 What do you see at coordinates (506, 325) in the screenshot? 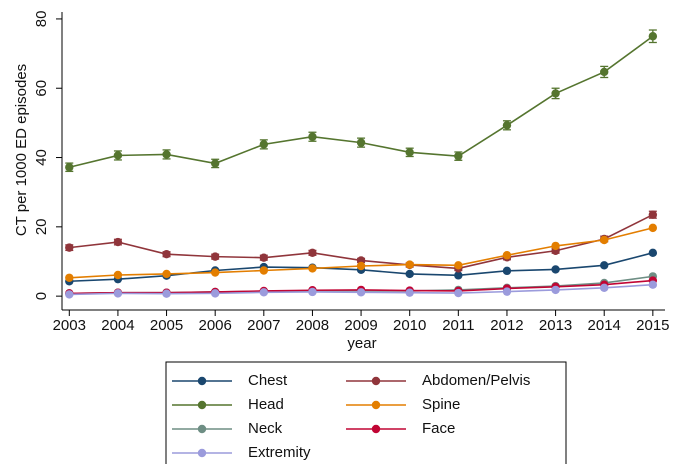
I see `x-tick-label: 2012` at bounding box center [506, 325].